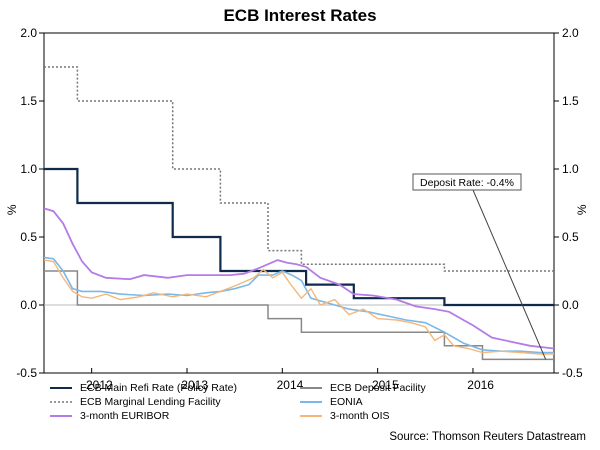 This screenshot has width=600, height=450. What do you see at coordinates (28, 237) in the screenshot?
I see `y-tick-label-left: 0.5` at bounding box center [28, 237].